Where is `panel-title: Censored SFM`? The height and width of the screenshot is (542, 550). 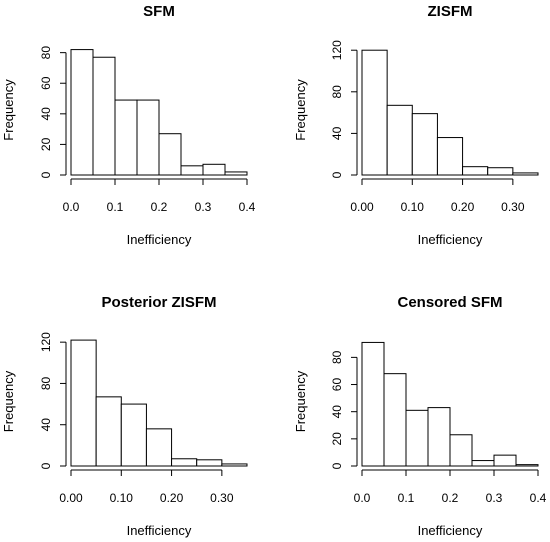
panel-title: Censored SFM is located at coordinates (449, 302).